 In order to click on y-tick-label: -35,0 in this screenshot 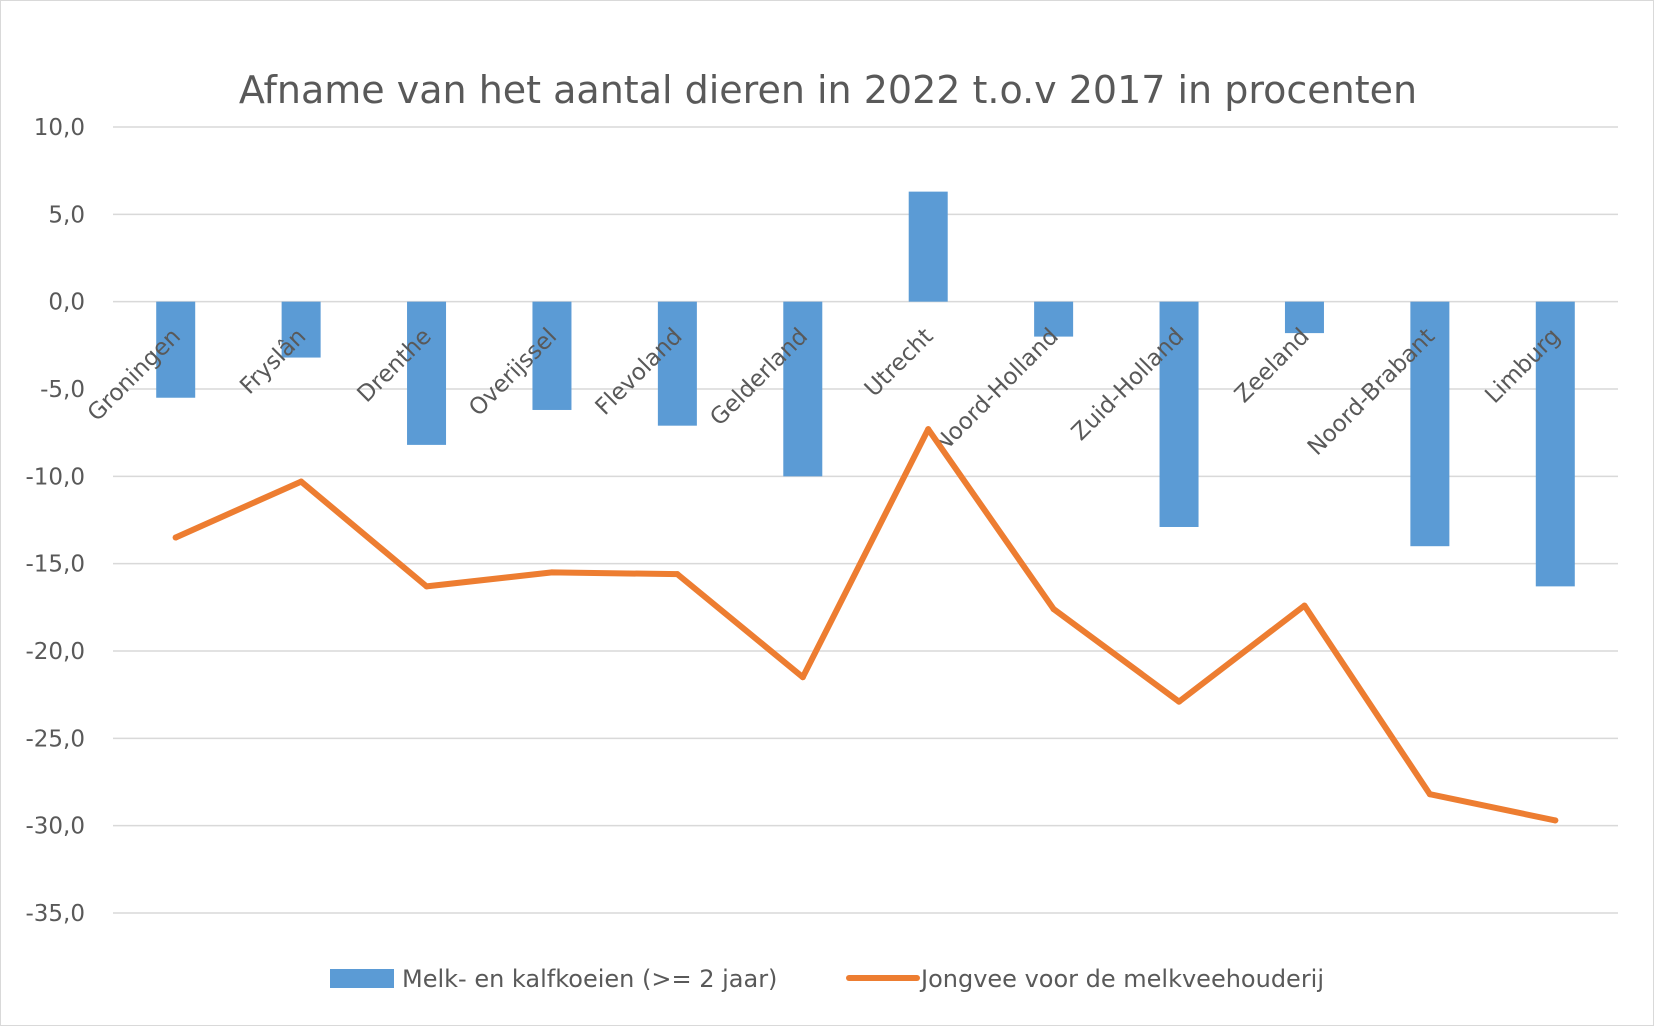, I will do `click(55, 914)`.